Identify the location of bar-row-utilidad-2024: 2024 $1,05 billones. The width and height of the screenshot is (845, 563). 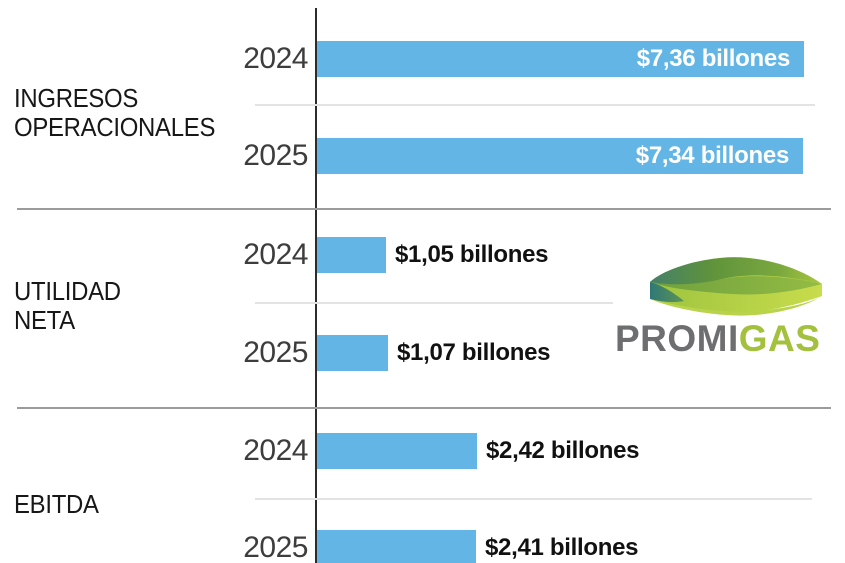
(422, 255).